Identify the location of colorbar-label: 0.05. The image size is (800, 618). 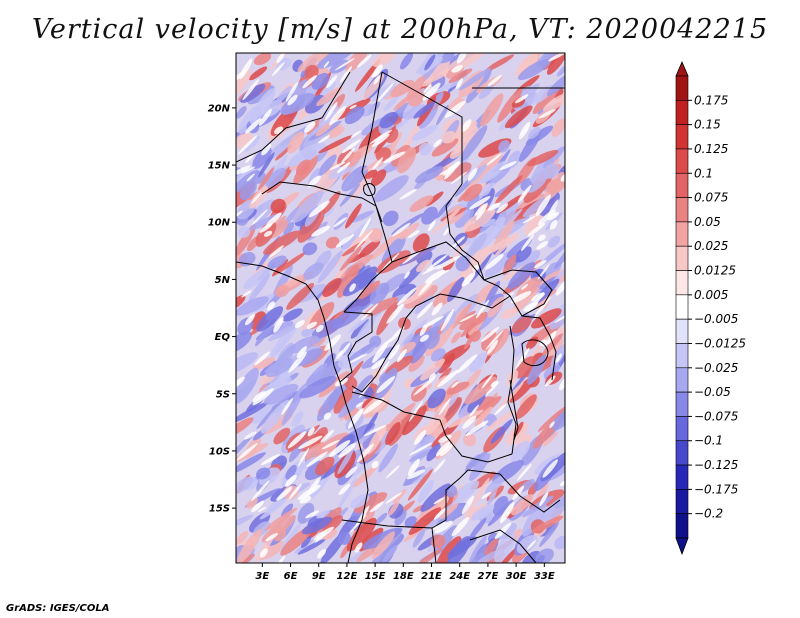
(707, 222).